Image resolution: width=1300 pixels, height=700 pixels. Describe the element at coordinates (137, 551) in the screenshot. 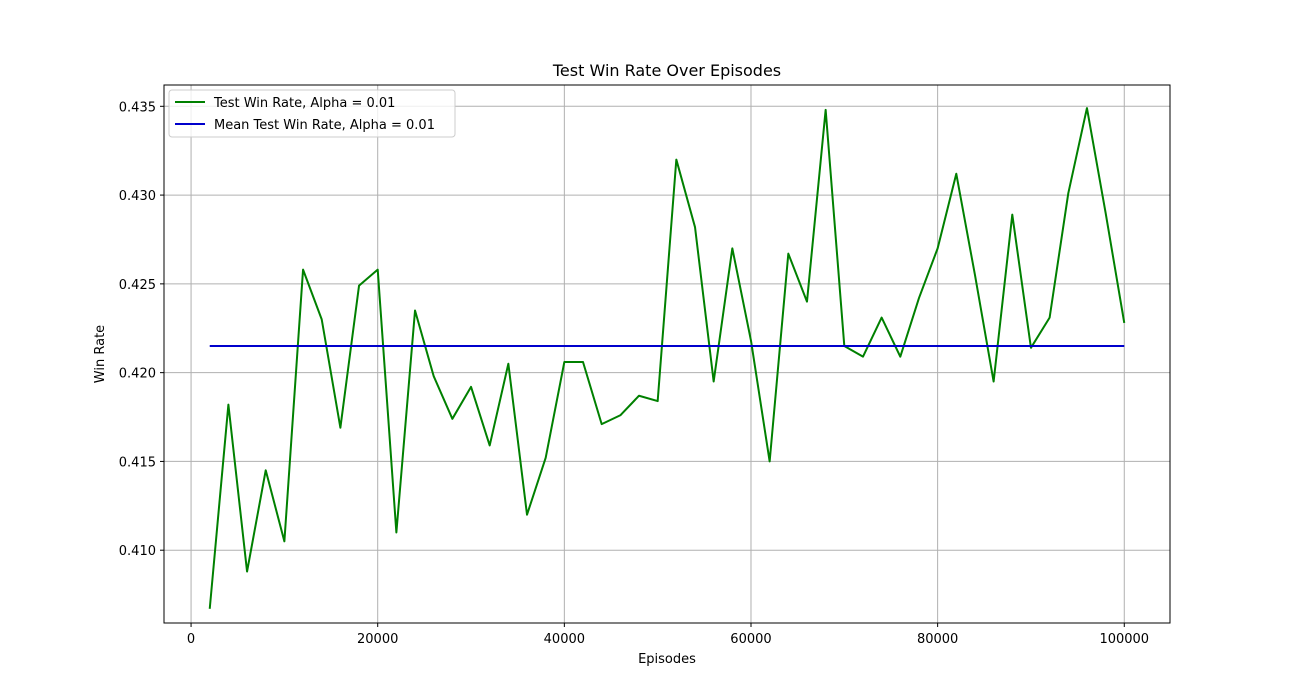

I see `y-tick-label: 0.410` at that location.